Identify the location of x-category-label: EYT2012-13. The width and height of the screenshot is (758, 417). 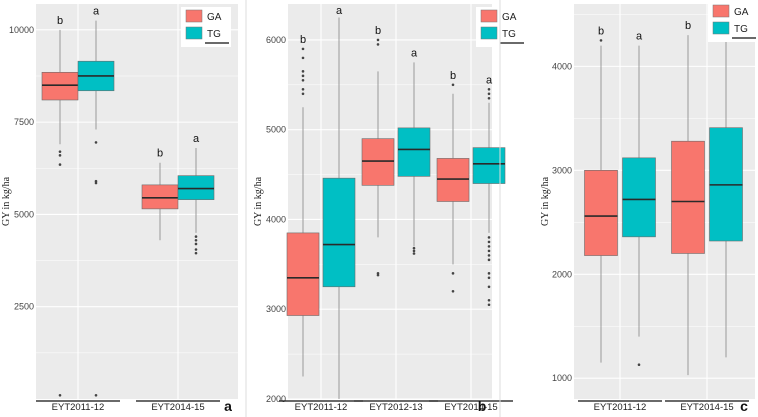
(395, 407).